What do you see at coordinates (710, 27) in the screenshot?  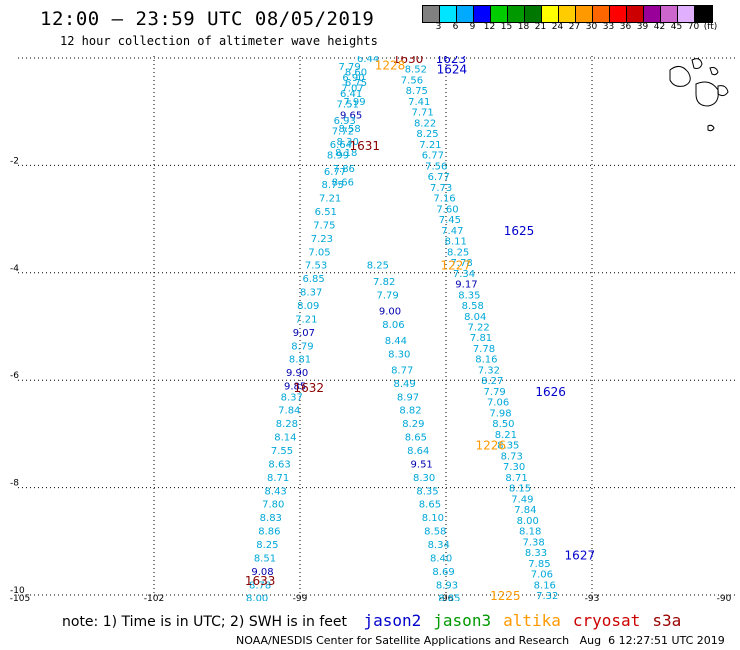 I see `colorbar-label: (ft)` at bounding box center [710, 27].